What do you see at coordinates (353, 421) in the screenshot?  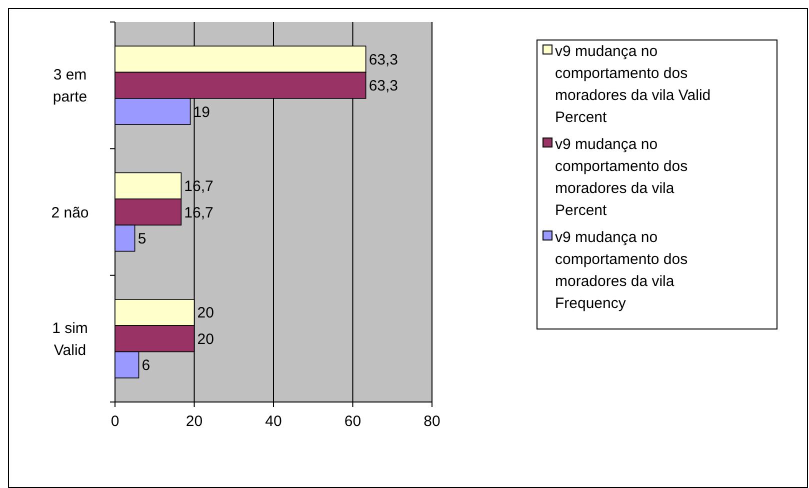 I see `x-tick-label: 60` at bounding box center [353, 421].